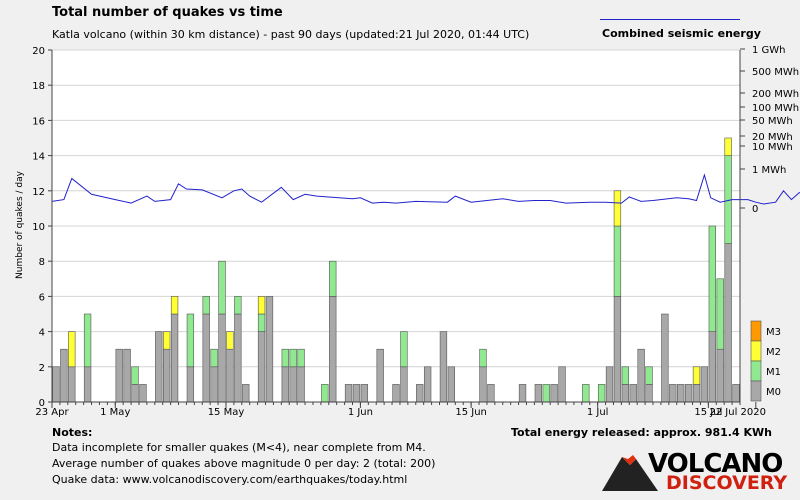  Describe the element at coordinates (773, 372) in the screenshot. I see `legend-label-m1: M1` at that location.